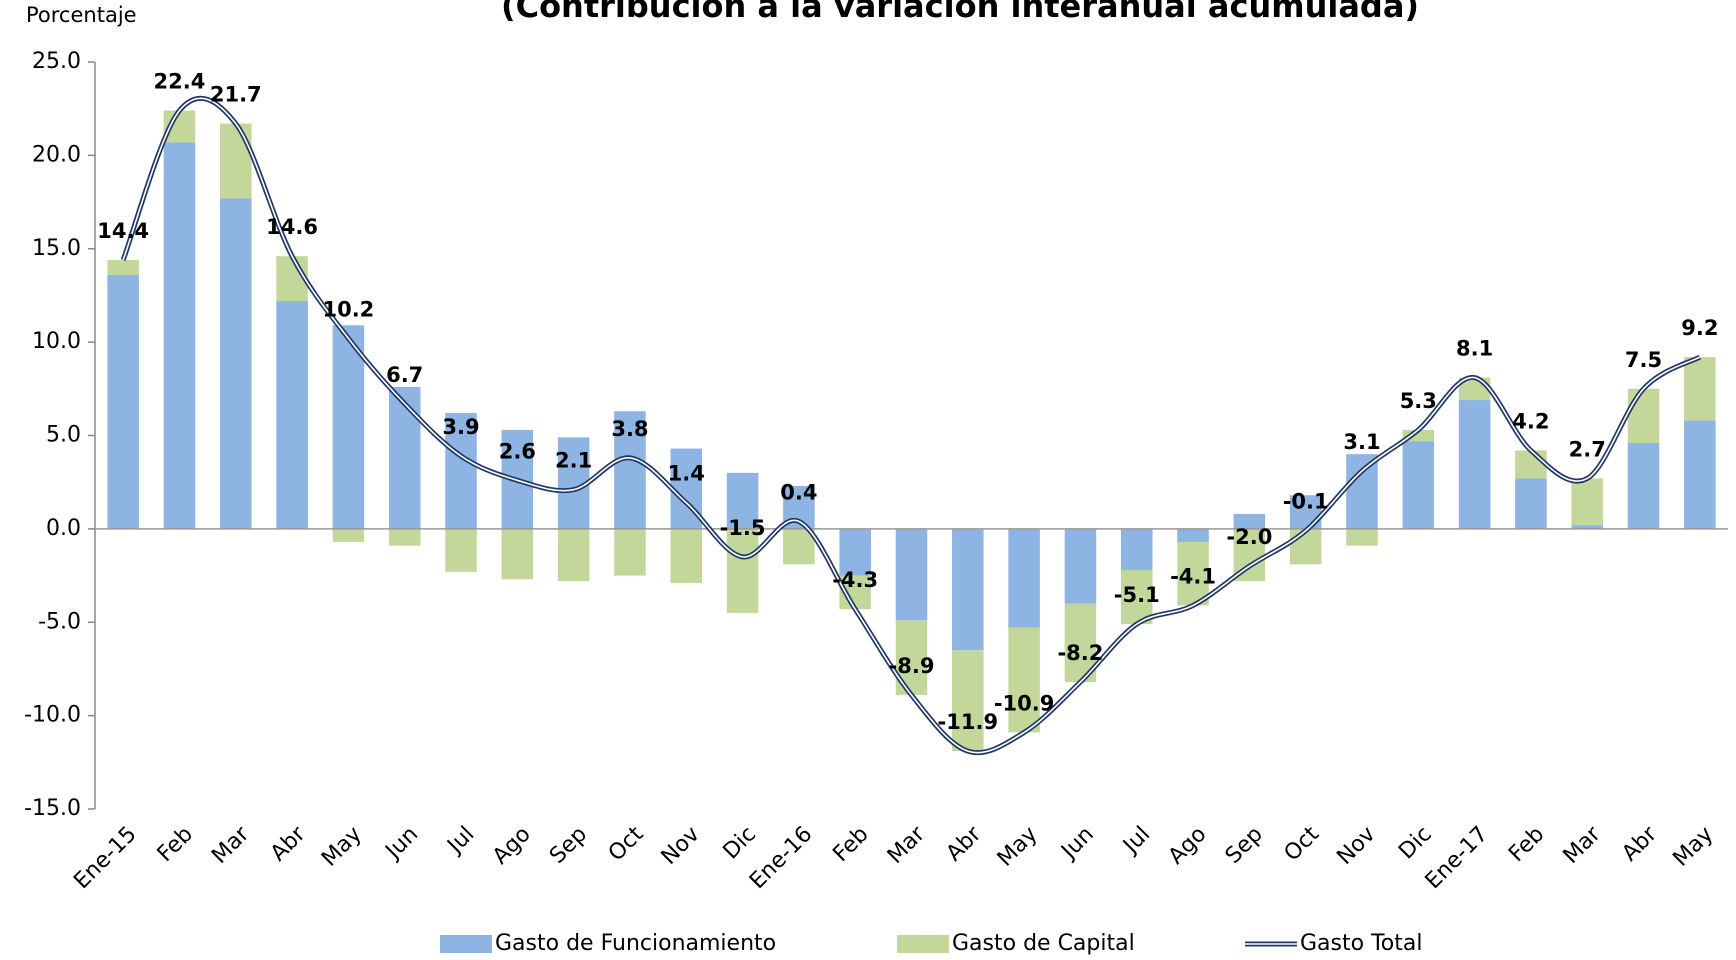 The height and width of the screenshot is (960, 1736). I want to click on legend-label: Gasto de Funcionamiento, so click(635, 943).